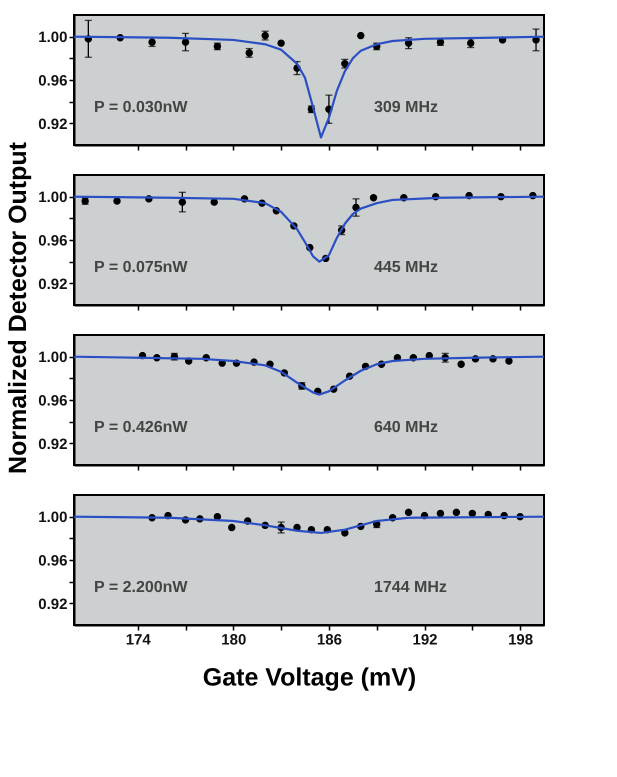  What do you see at coordinates (309, 678) in the screenshot?
I see `x-axis-title: Gate Voltage (mV)` at bounding box center [309, 678].